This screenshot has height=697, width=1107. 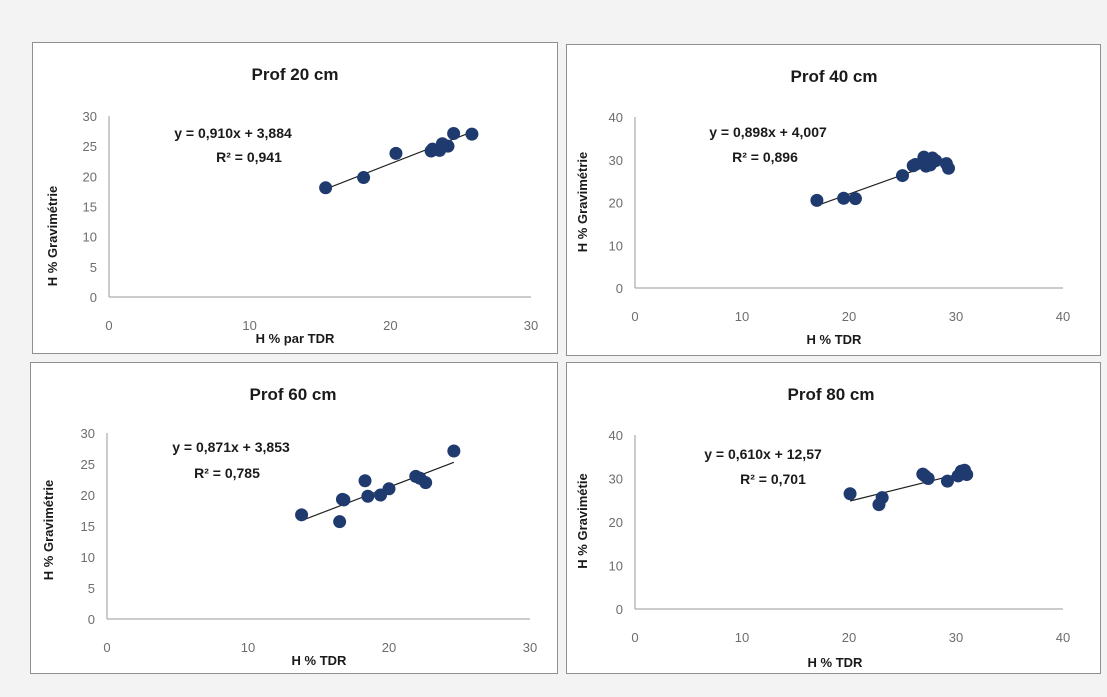 I want to click on regression-equation: y = 0,871x + 3,853, so click(x=231, y=447).